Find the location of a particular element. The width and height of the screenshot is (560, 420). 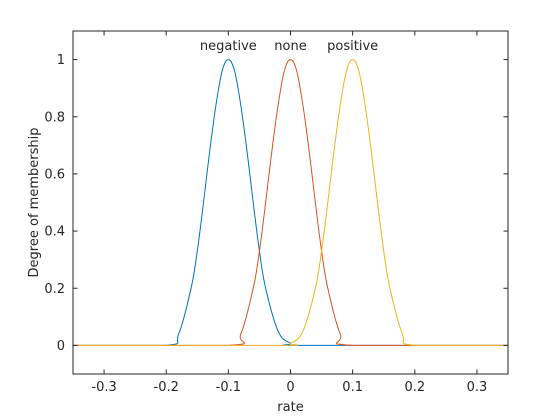

annotation-none: none is located at coordinates (290, 46).